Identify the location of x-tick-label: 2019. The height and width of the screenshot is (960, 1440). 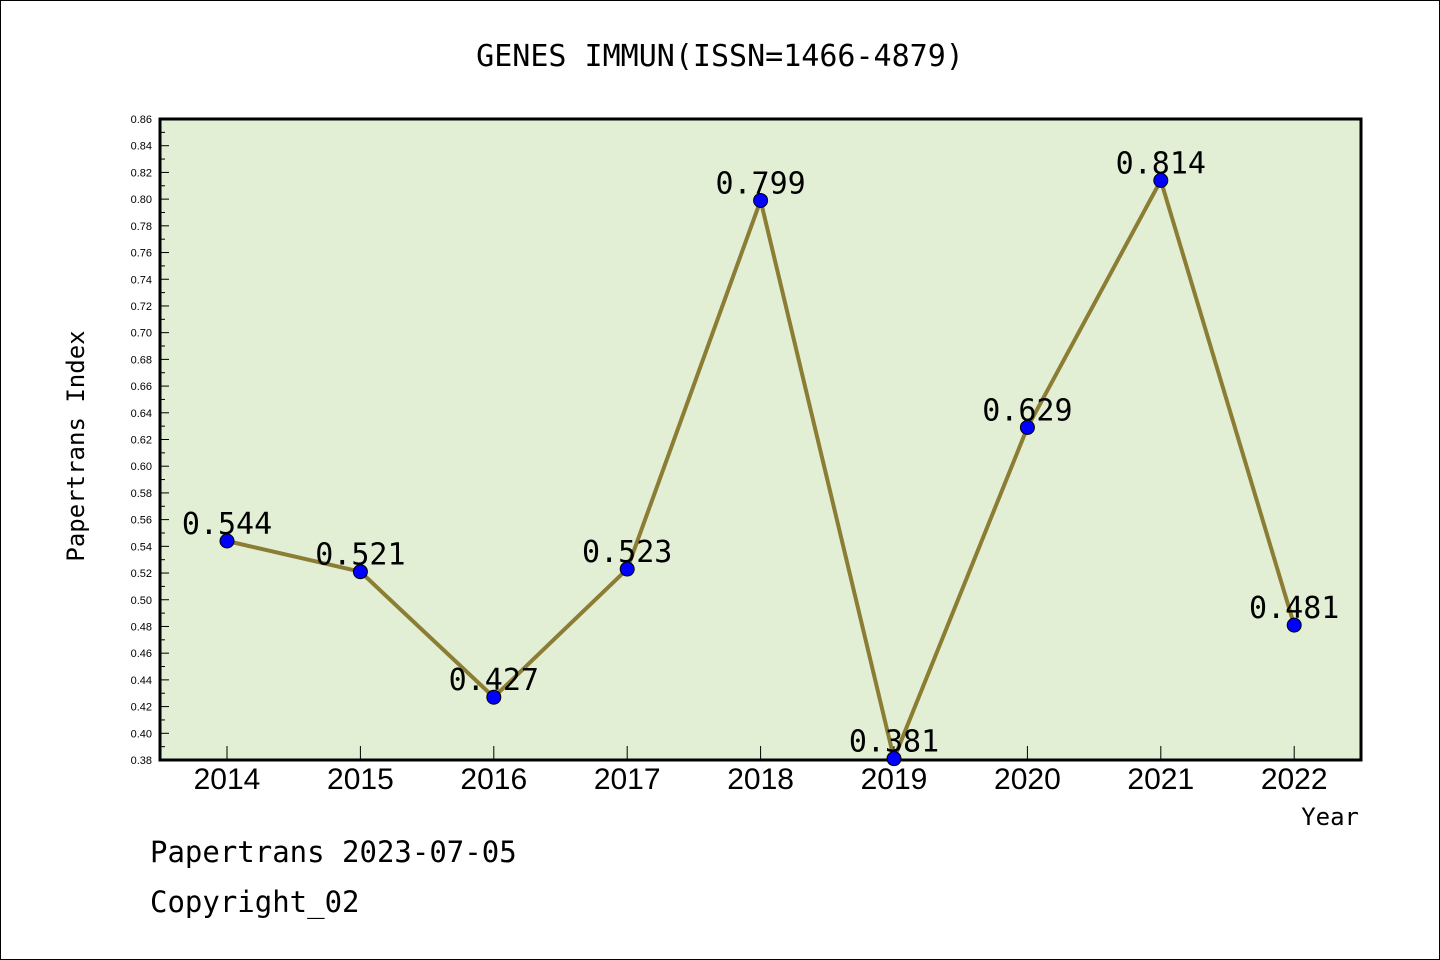
(894, 779).